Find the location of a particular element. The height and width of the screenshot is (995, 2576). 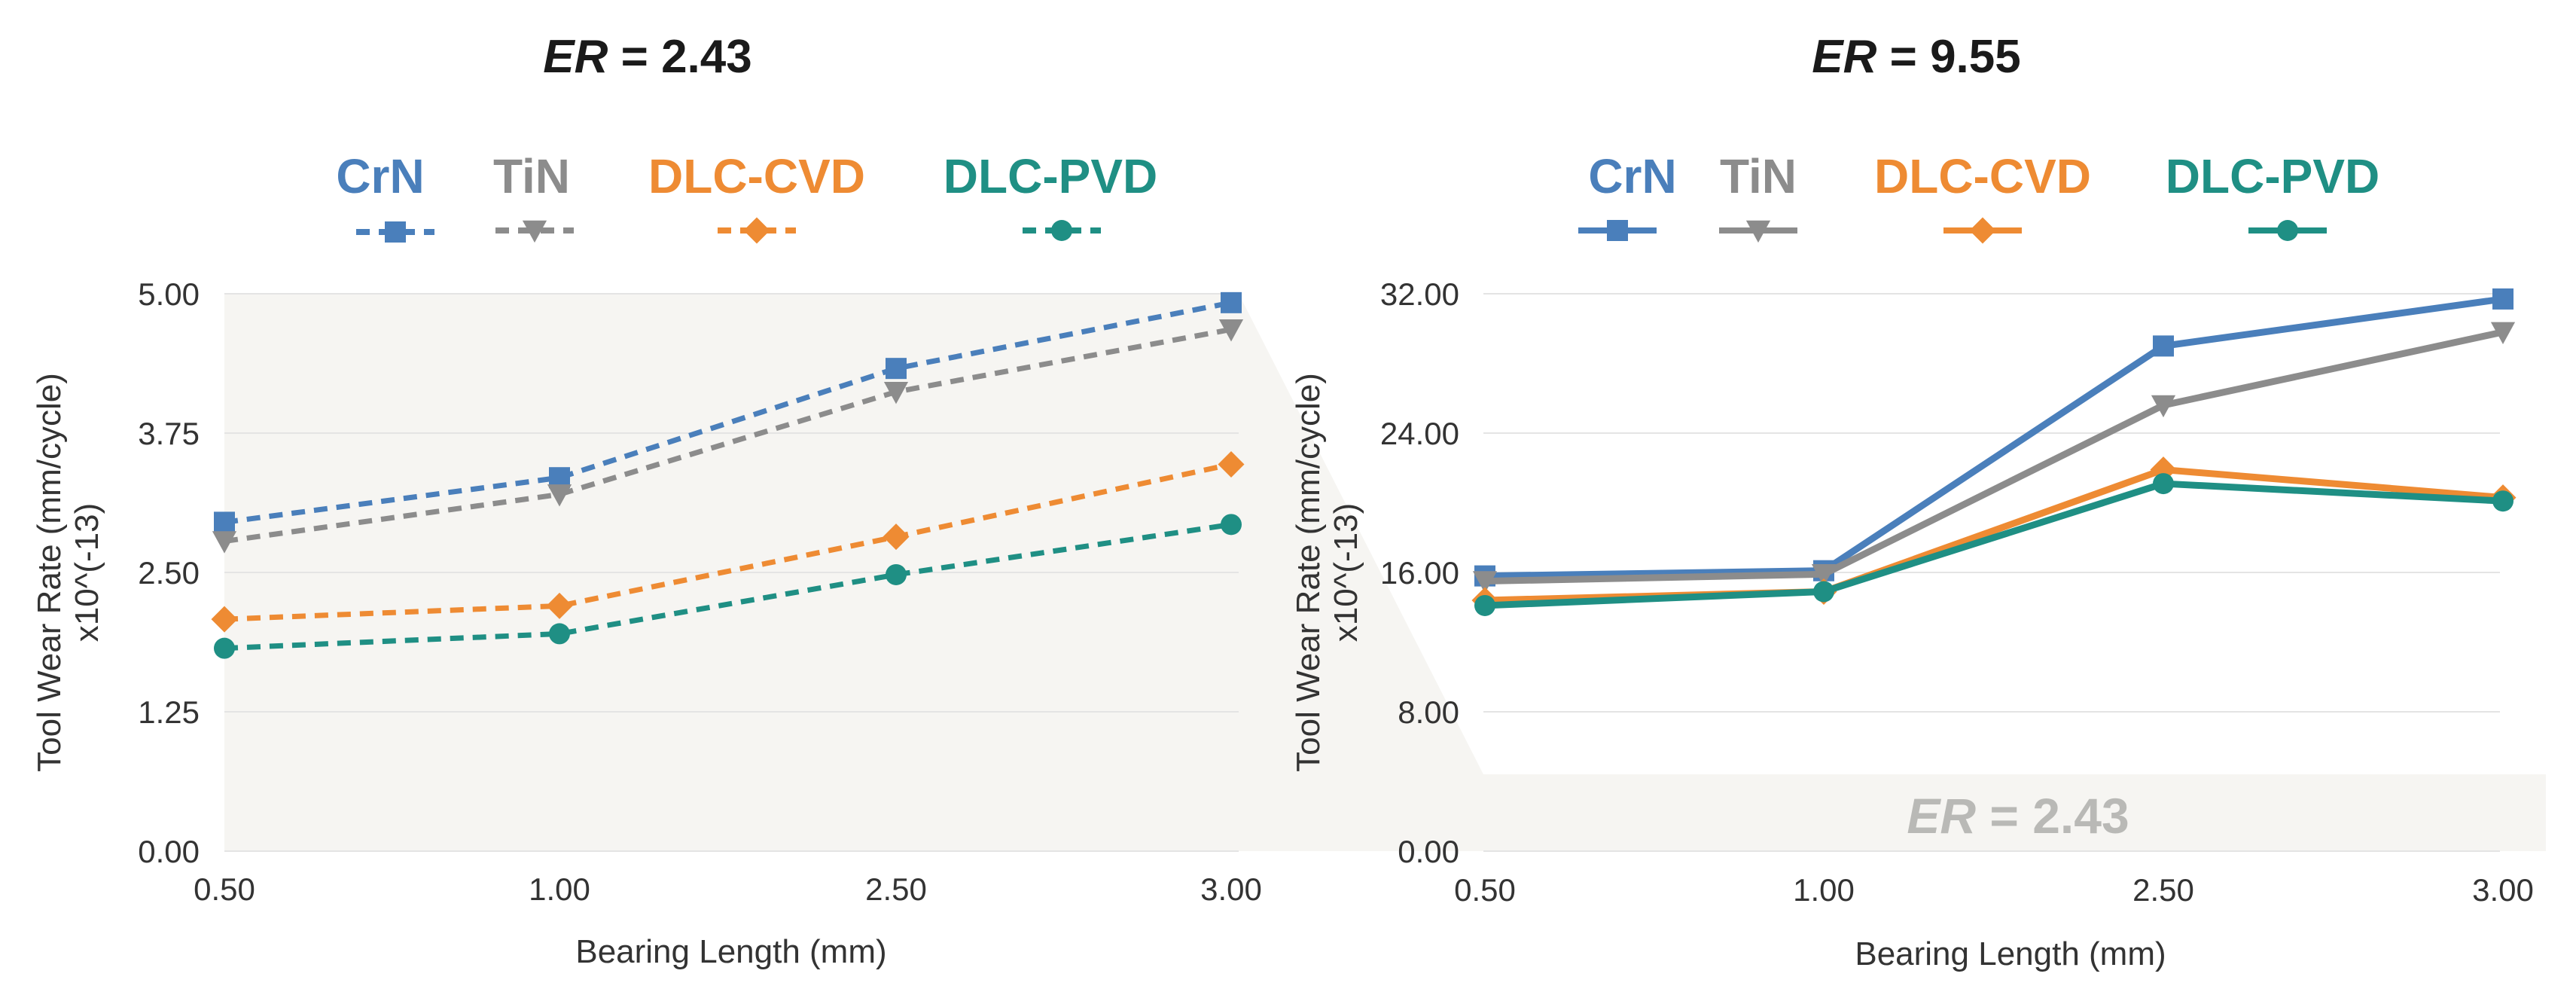

chart-right-xlabel: Bearing Length (mm) is located at coordinates (2010, 954).